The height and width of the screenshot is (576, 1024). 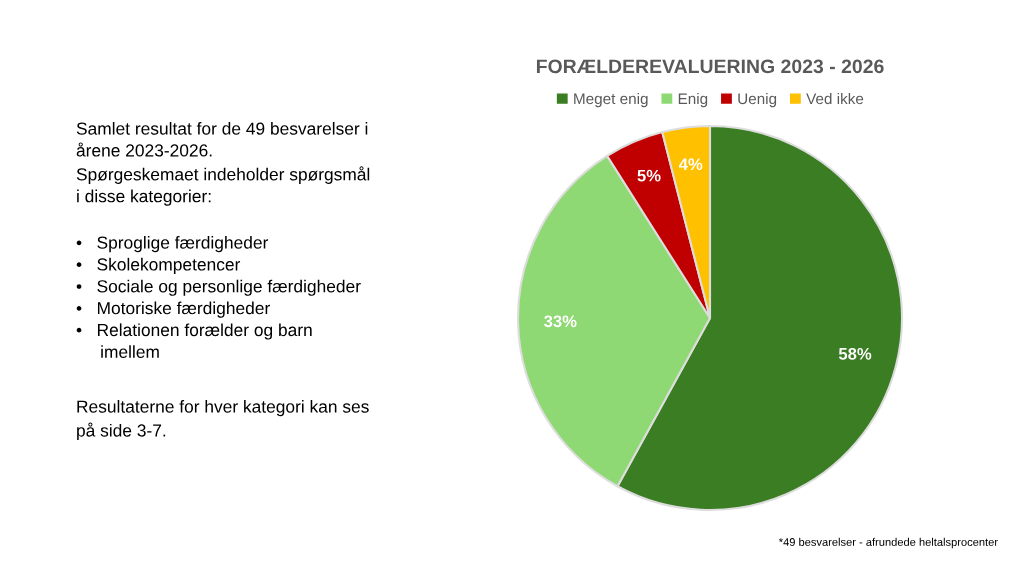 What do you see at coordinates (693, 100) in the screenshot?
I see `legend-label: Enig` at bounding box center [693, 100].